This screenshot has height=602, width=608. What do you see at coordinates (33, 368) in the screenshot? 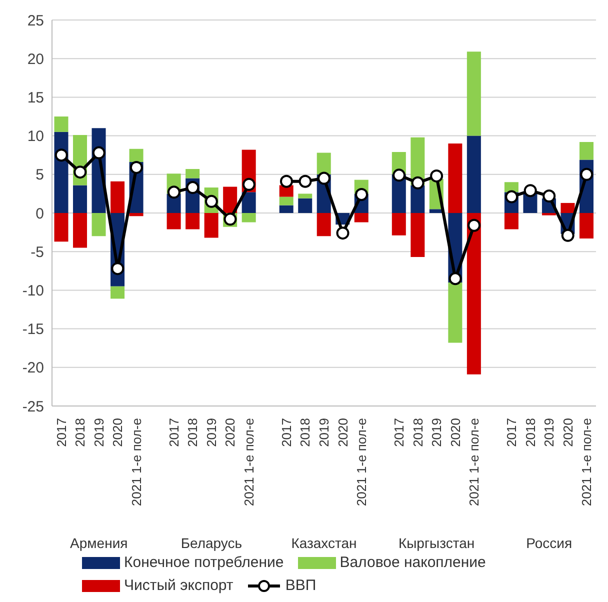
I see `y-tick-label: -20` at bounding box center [33, 368].